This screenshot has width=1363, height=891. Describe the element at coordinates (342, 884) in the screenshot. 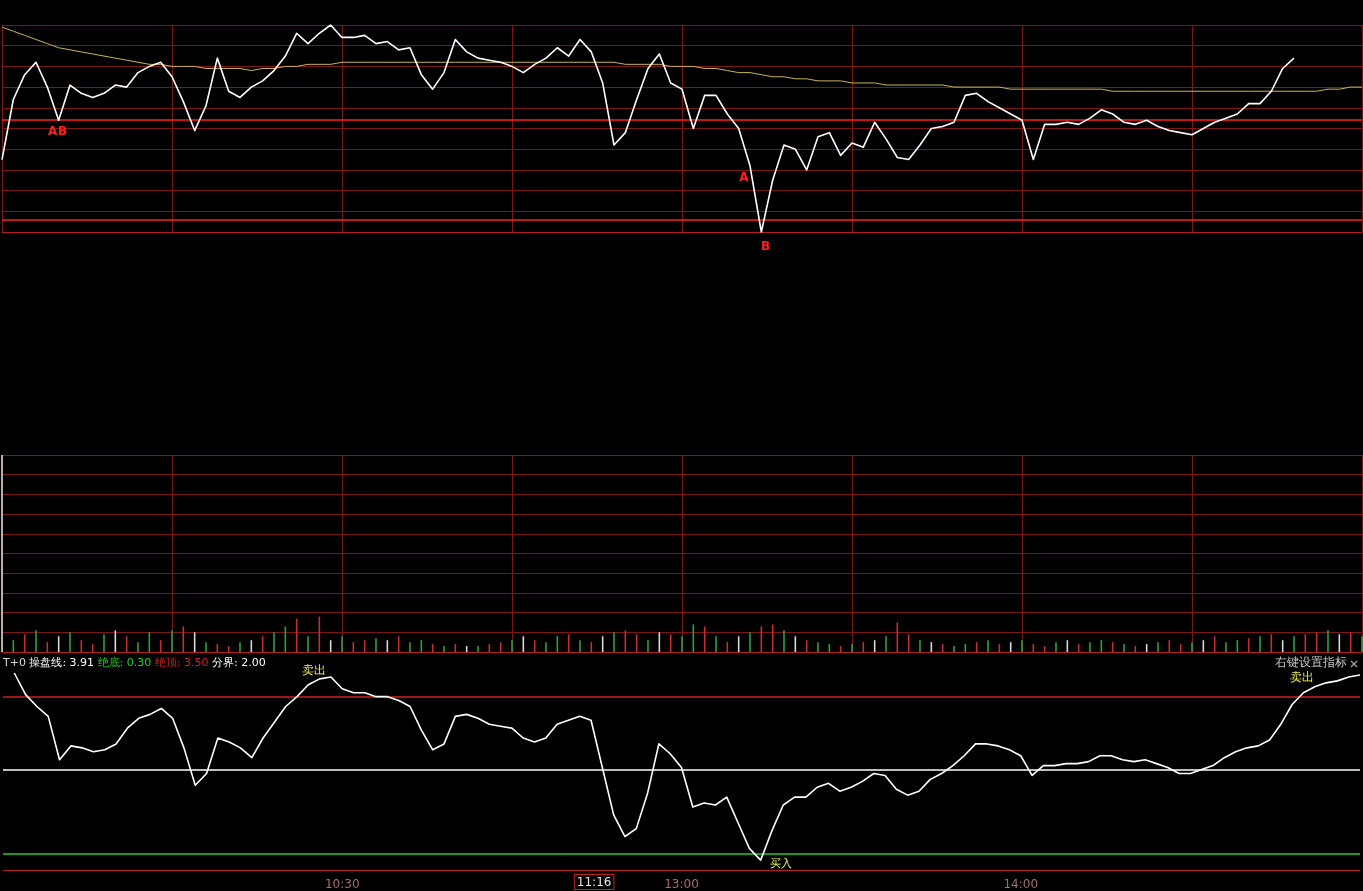

I see `x-tick-label: 10:30` at that location.